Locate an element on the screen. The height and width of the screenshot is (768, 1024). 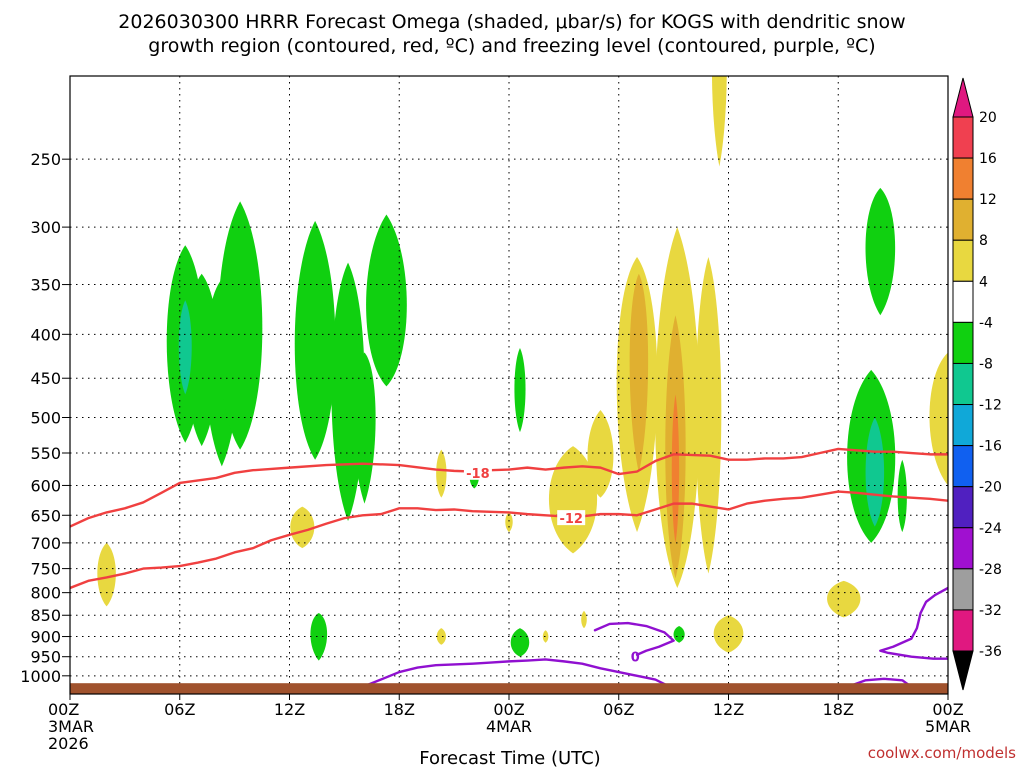
dgz-contour-0-label: -18 is located at coordinates (478, 474).